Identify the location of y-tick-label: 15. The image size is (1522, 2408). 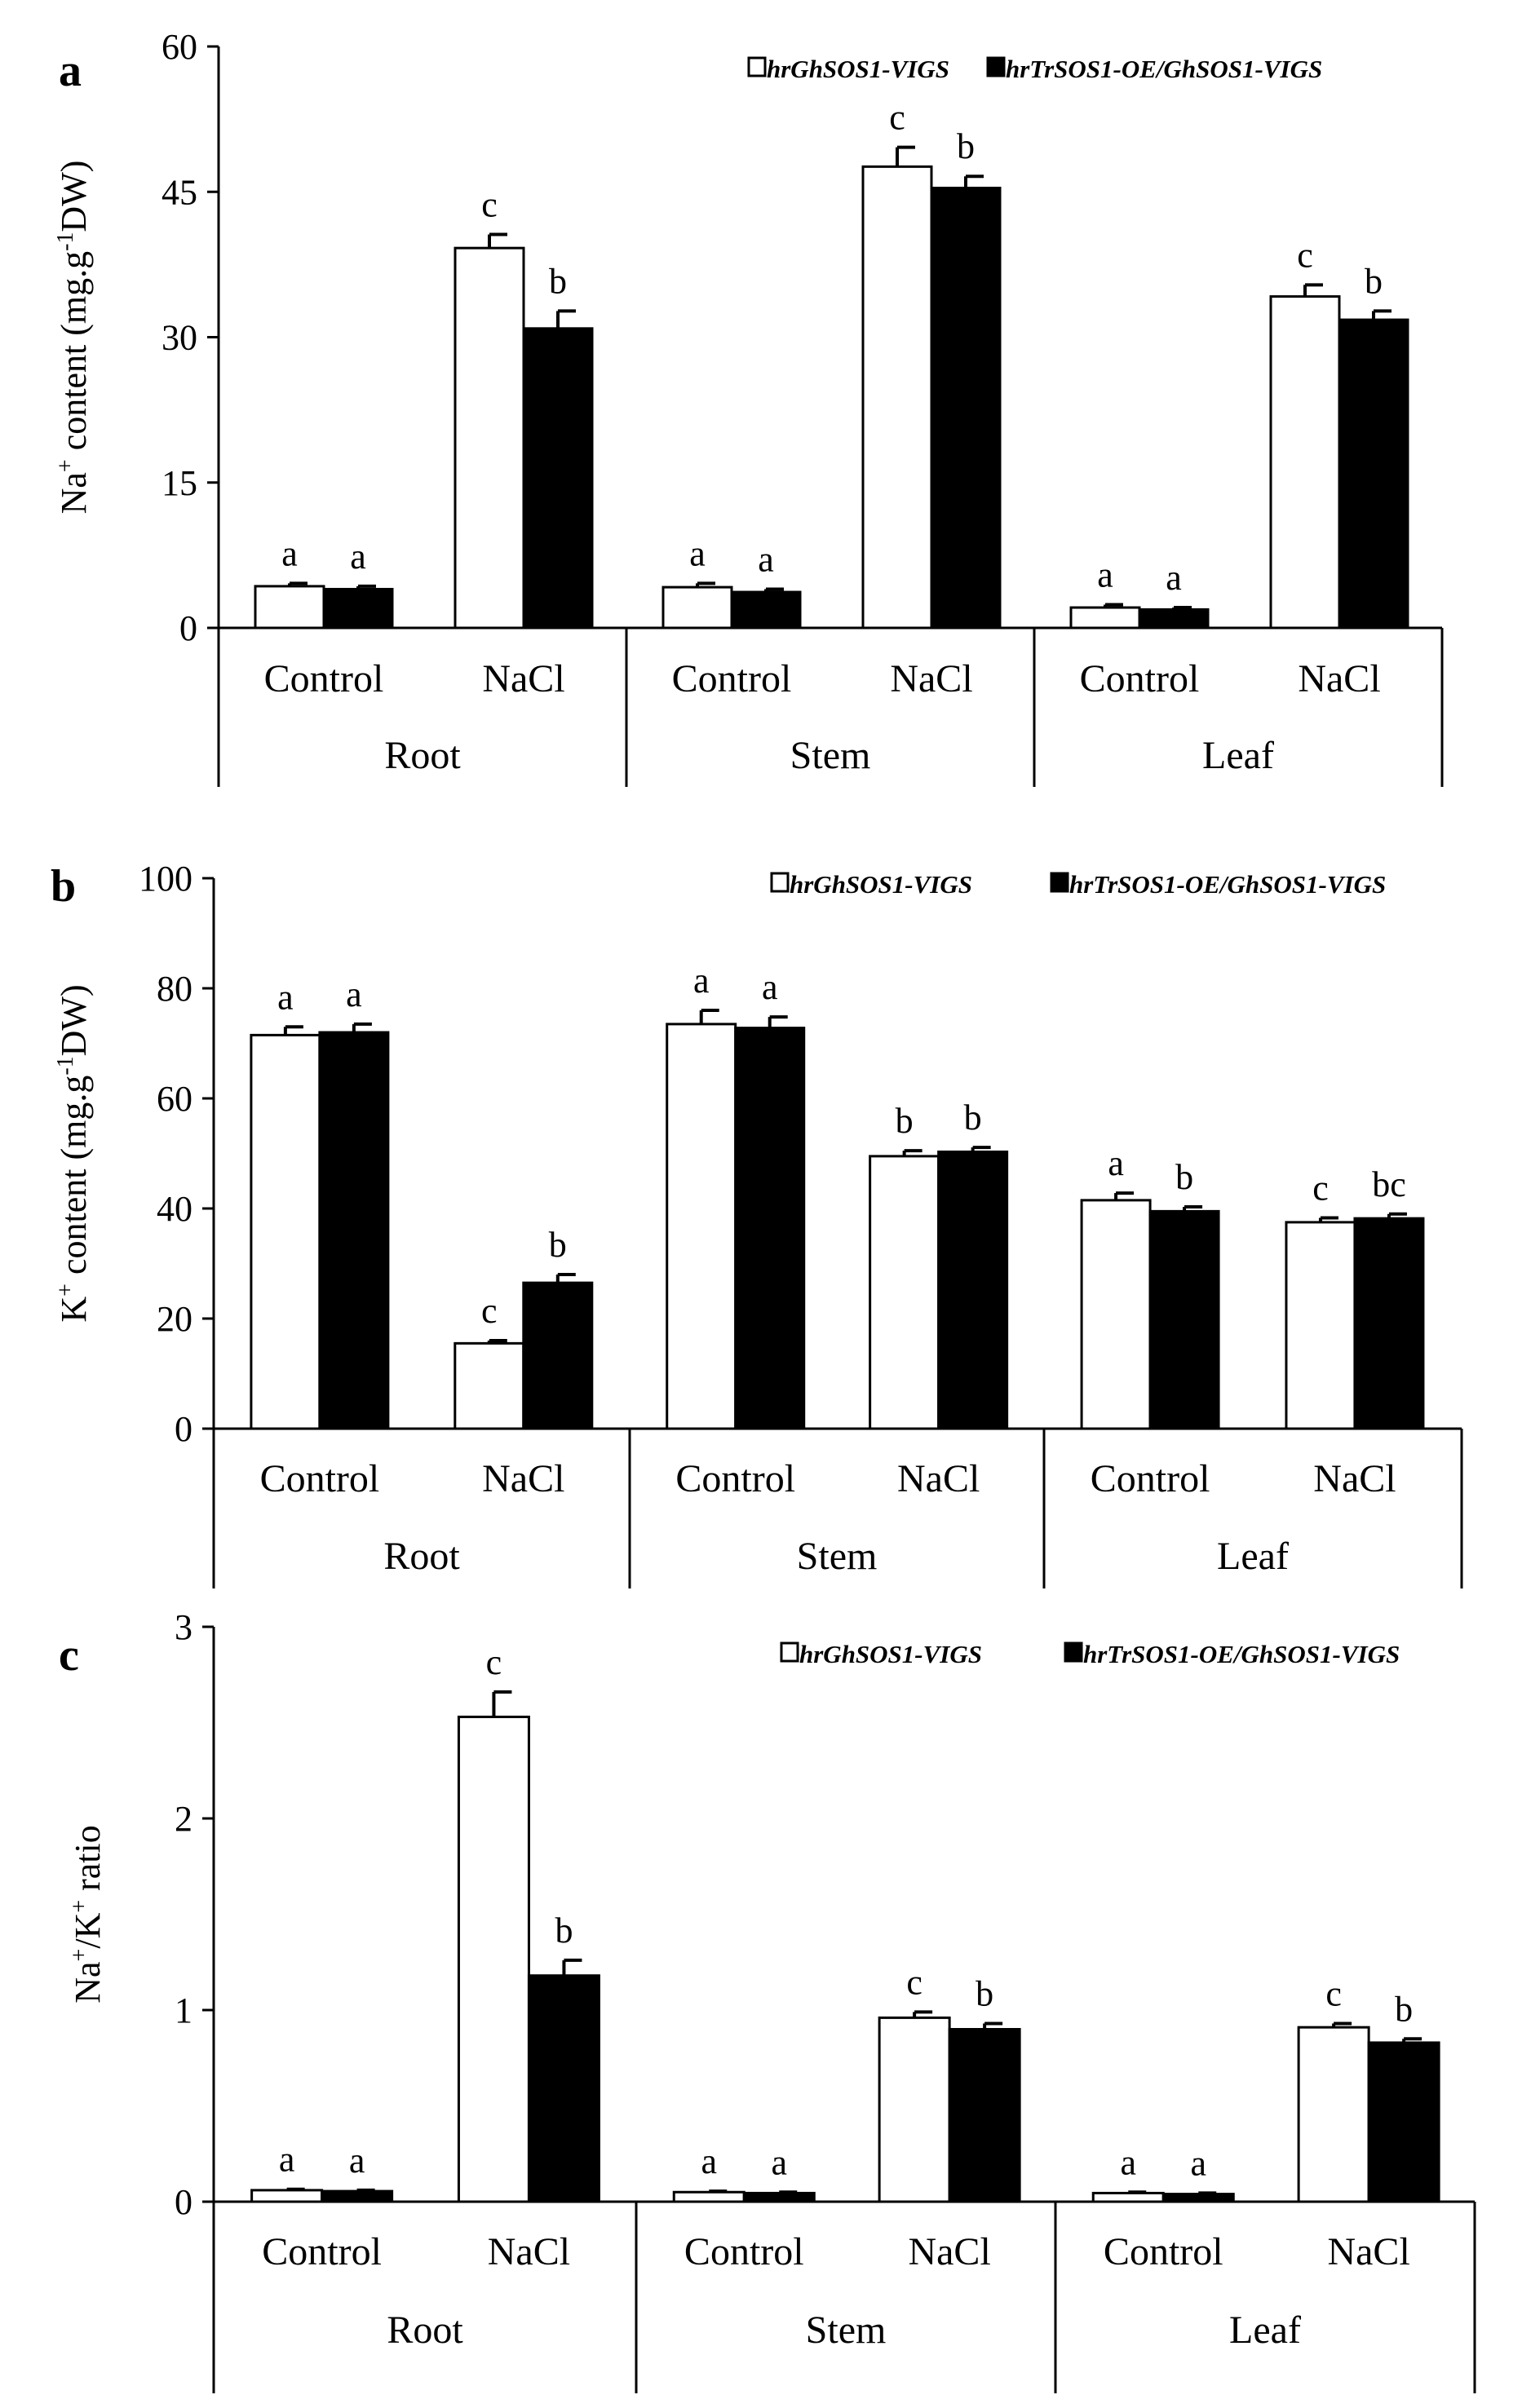
(179, 483).